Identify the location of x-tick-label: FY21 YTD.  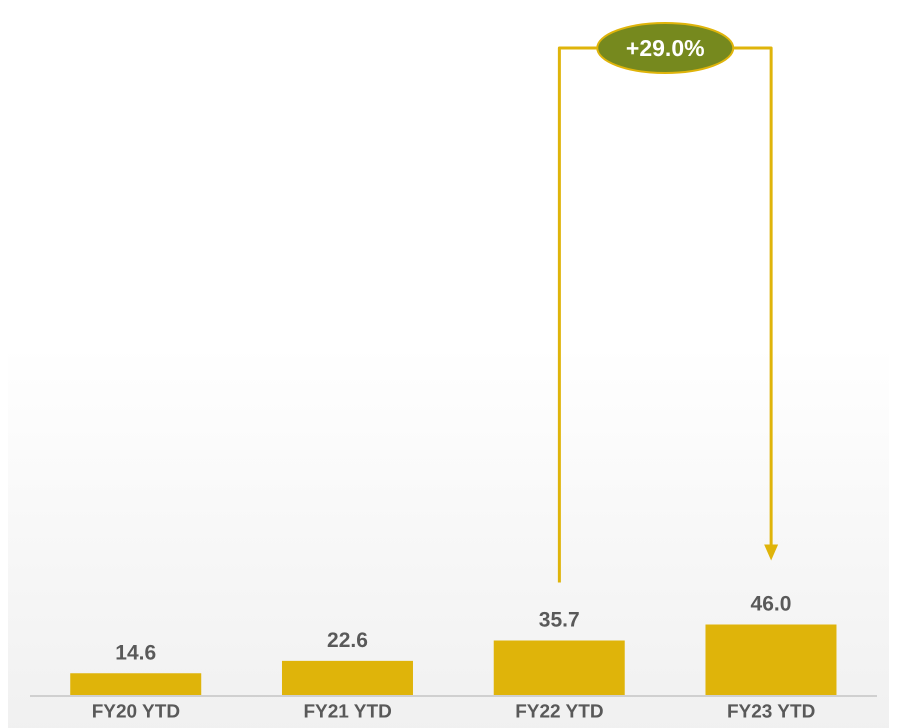
(347, 711).